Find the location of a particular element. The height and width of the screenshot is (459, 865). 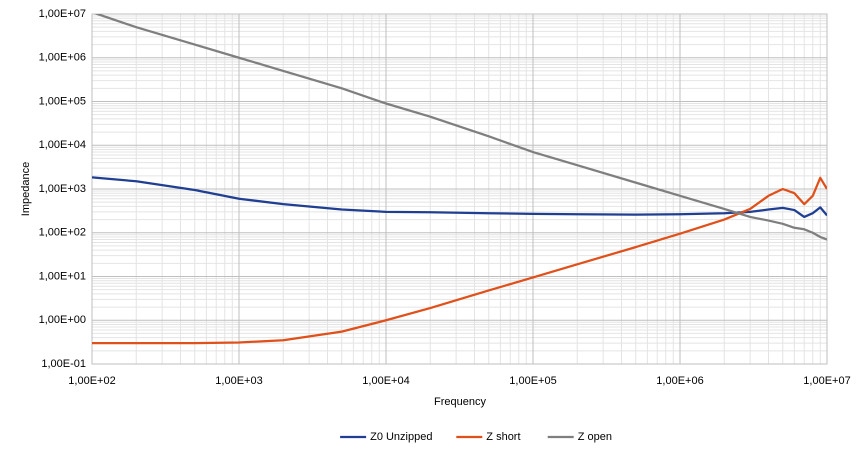

y-tick-label: 1,00E+00 is located at coordinates (62, 320).